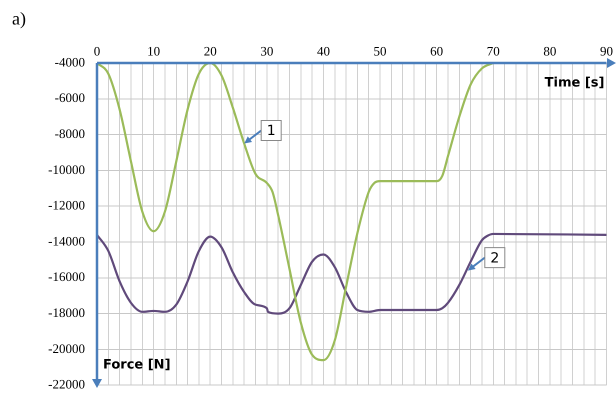 This screenshot has width=616, height=405. What do you see at coordinates (66, 240) in the screenshot?
I see `y-tick-label: -14000` at bounding box center [66, 240].